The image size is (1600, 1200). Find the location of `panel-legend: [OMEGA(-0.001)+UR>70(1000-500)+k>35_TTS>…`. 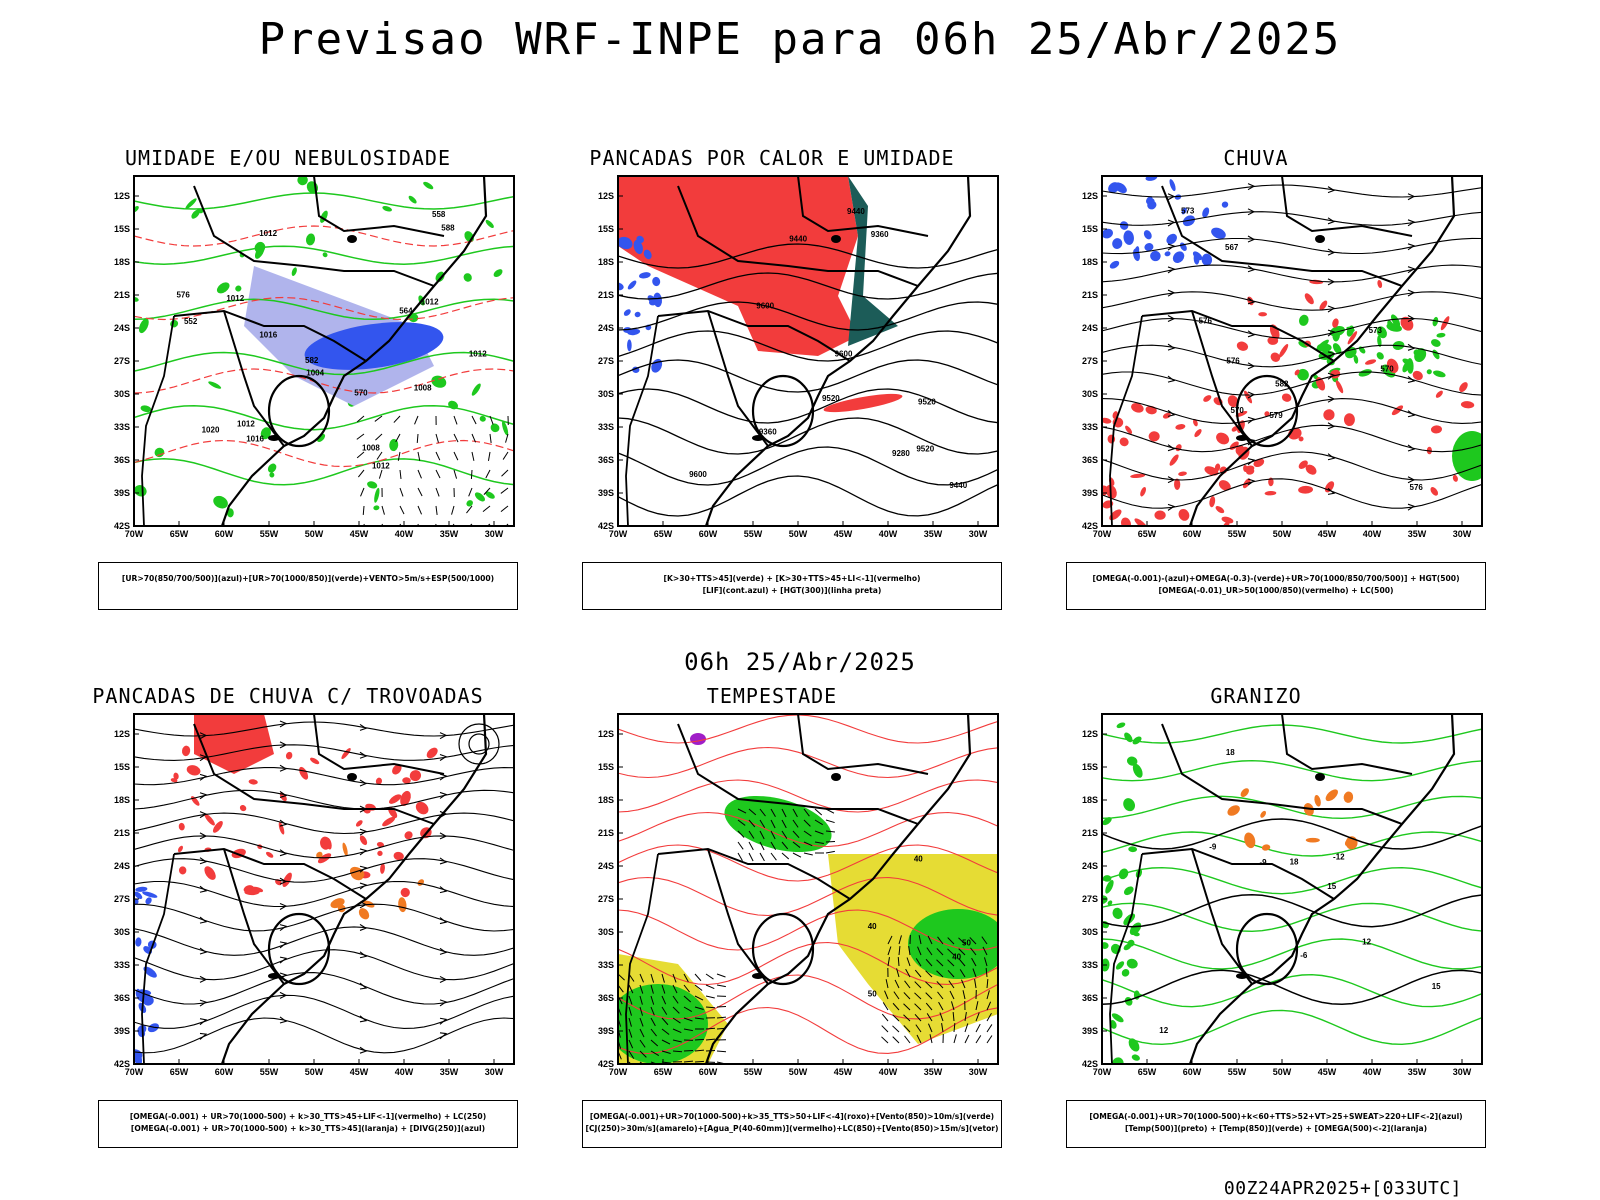

panel-legend: [OMEGA(-0.001)+UR>70(1000-500)+k>35_TTS>… is located at coordinates (792, 1124).